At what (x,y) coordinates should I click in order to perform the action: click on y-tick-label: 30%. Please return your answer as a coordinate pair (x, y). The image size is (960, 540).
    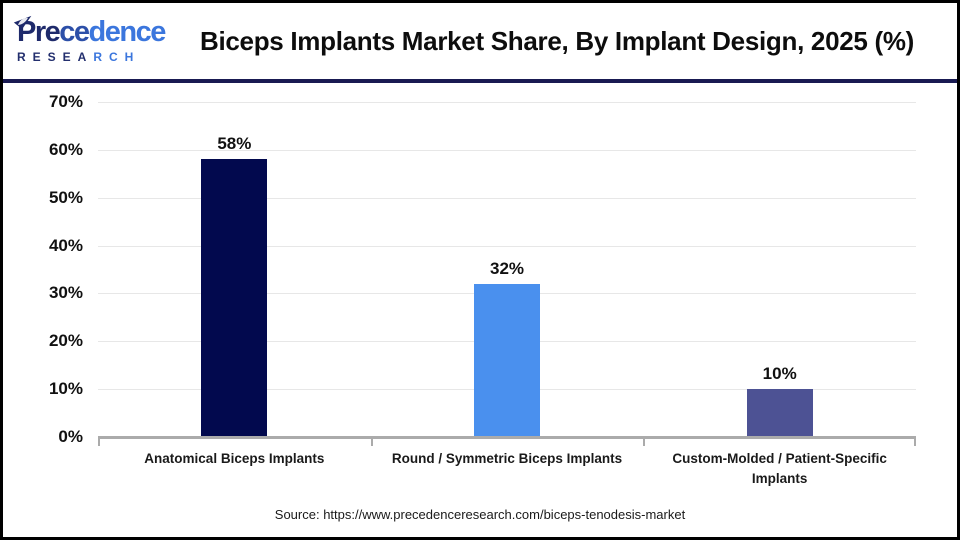
    Looking at the image, I should click on (65, 293).